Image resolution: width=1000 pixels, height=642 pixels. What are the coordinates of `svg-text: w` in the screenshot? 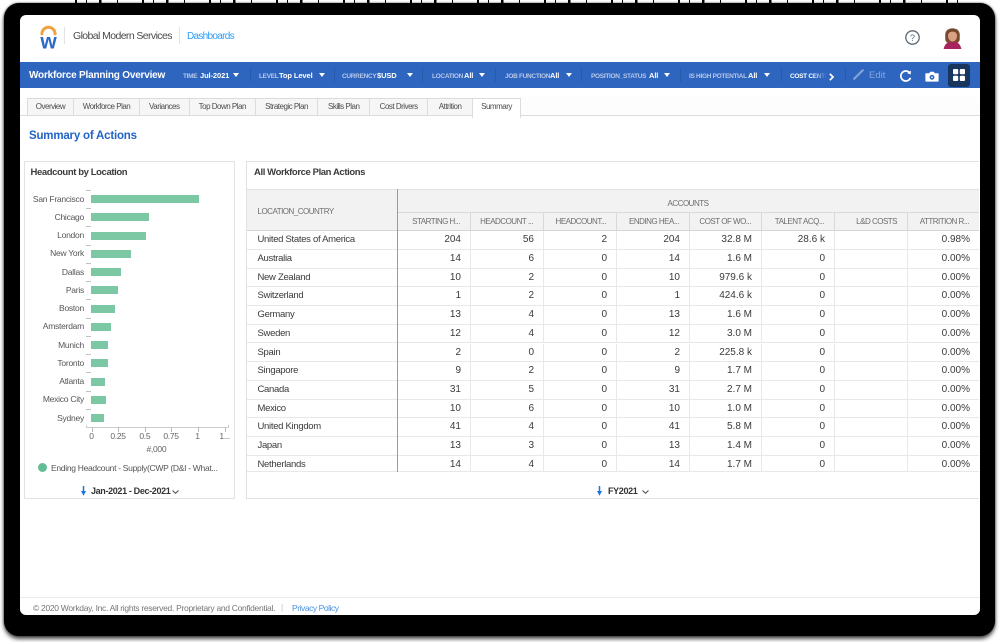 It's located at (48, 41).